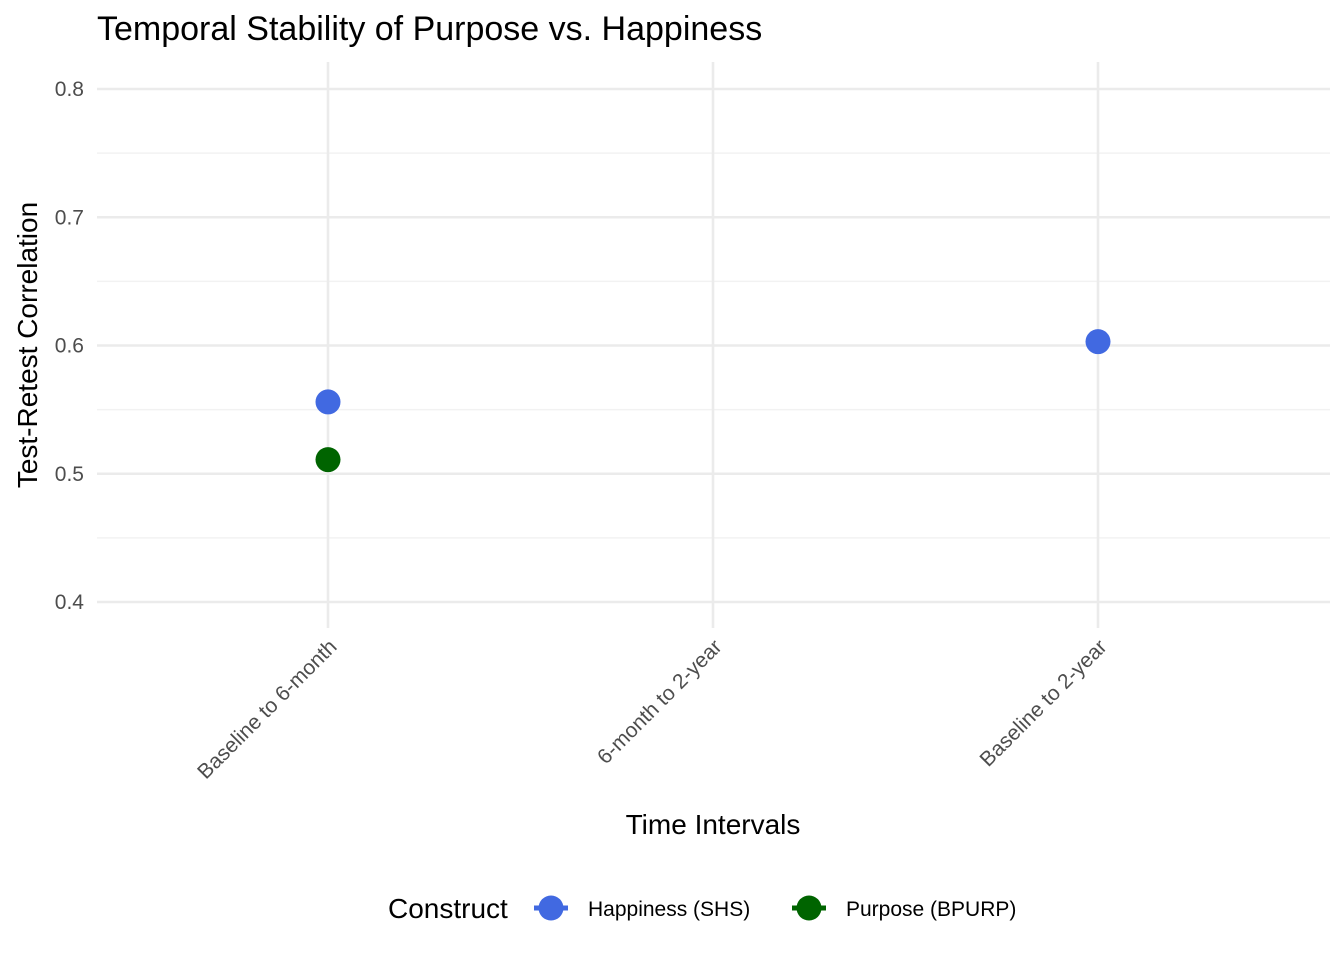 The height and width of the screenshot is (960, 1344). Describe the element at coordinates (931, 909) in the screenshot. I see `legend-label: Purpose (BPURP)` at that location.